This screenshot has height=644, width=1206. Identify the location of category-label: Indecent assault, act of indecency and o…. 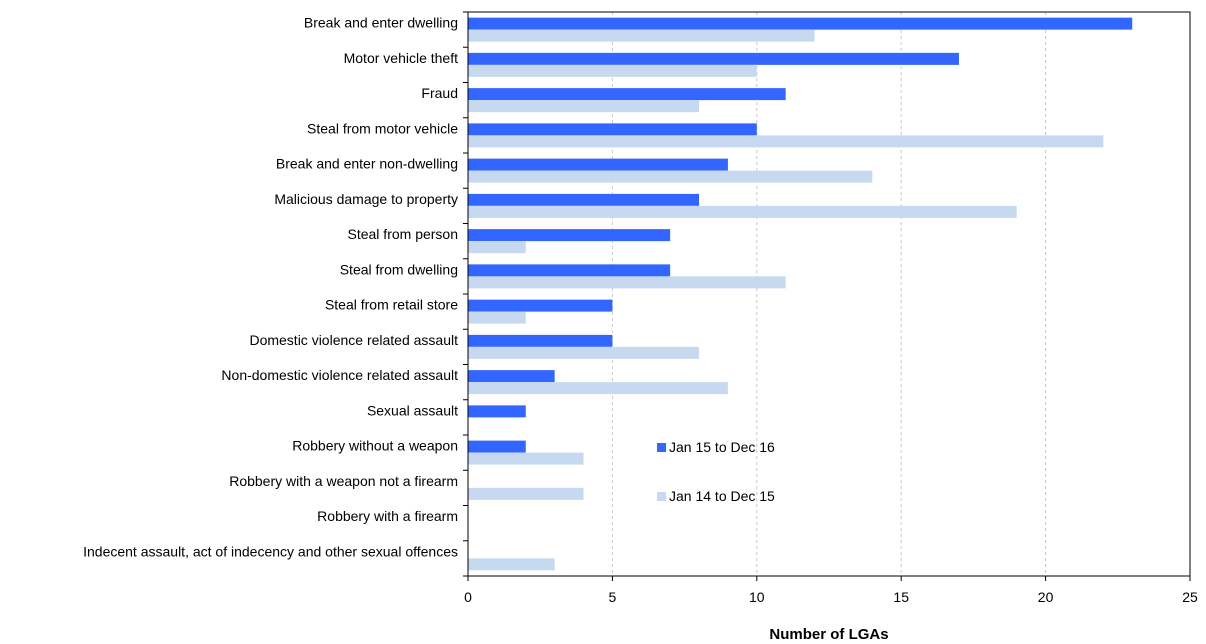
(270, 551).